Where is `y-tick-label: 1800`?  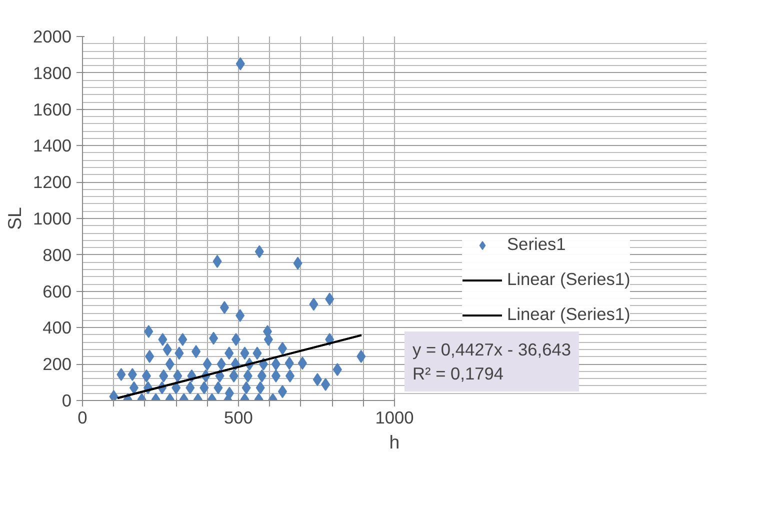
y-tick-label: 1800 is located at coordinates (52, 72).